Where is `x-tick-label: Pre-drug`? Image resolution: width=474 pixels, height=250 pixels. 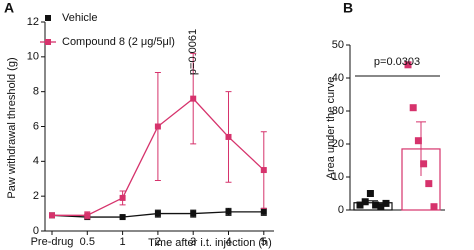 x-tick-label: Pre-drug is located at coordinates (52, 242).